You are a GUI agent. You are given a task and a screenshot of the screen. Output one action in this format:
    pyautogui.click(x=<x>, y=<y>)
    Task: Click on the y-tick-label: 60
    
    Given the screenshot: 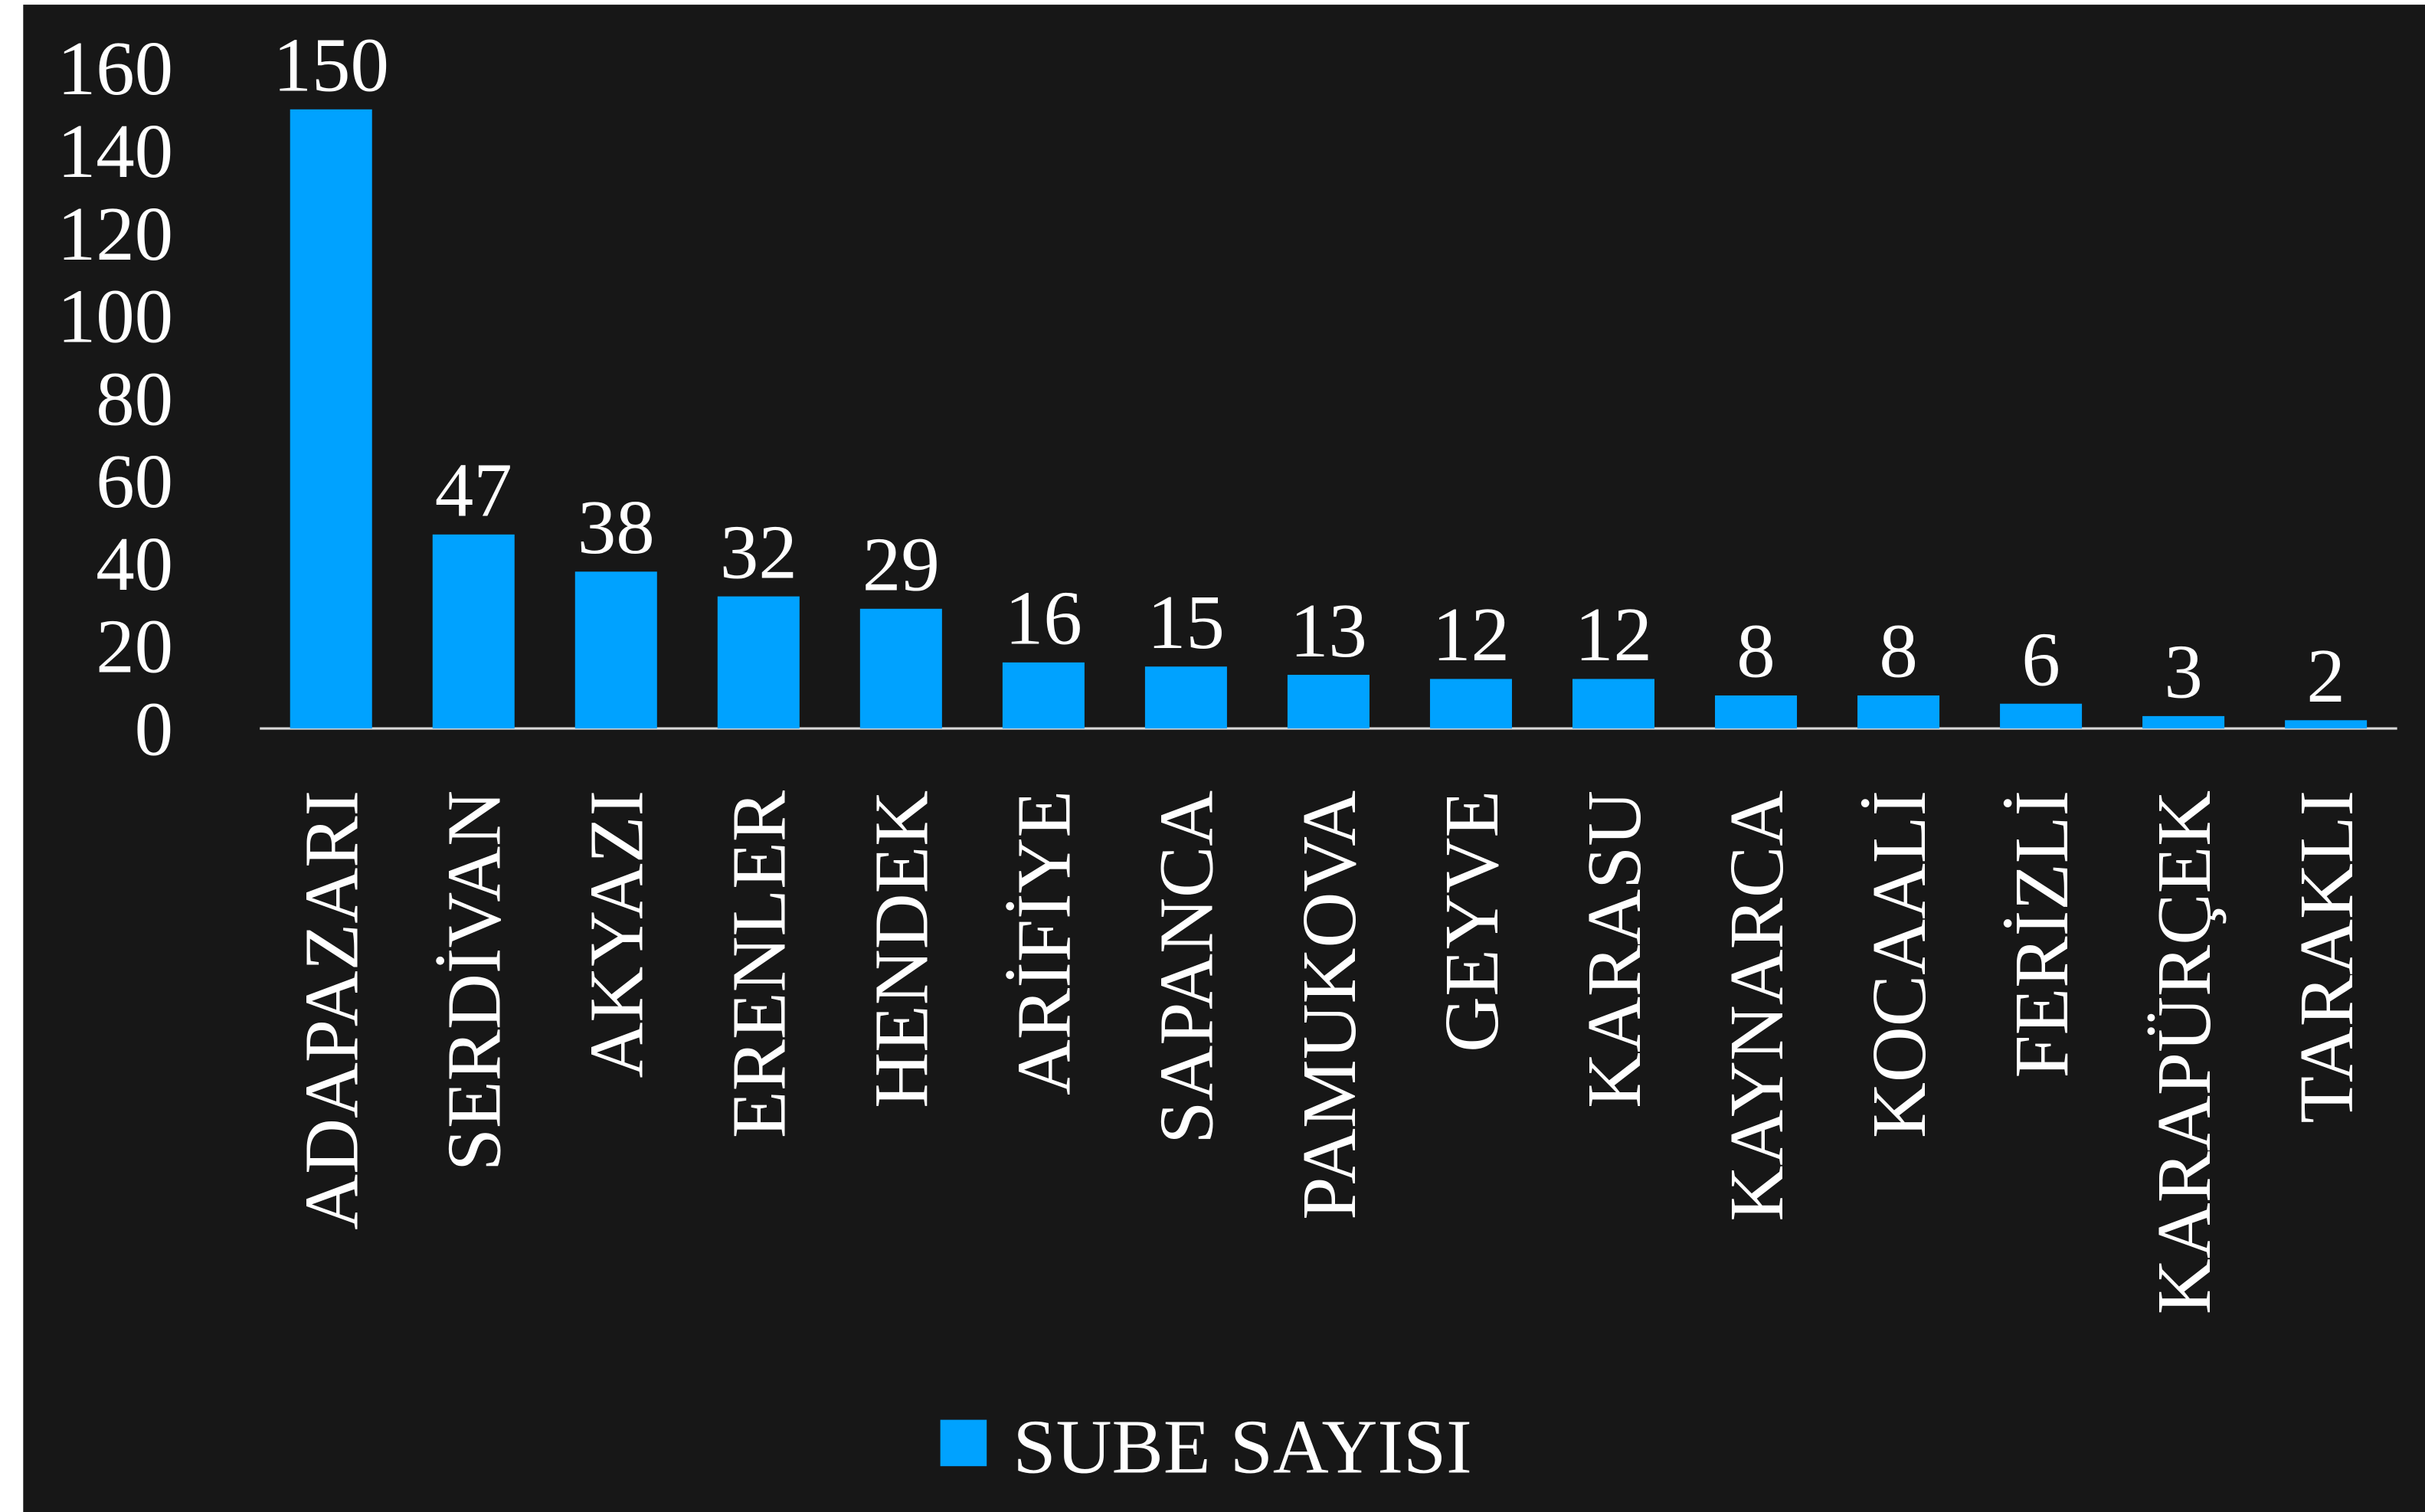 What is the action you would take?
    pyautogui.click(x=134, y=481)
    